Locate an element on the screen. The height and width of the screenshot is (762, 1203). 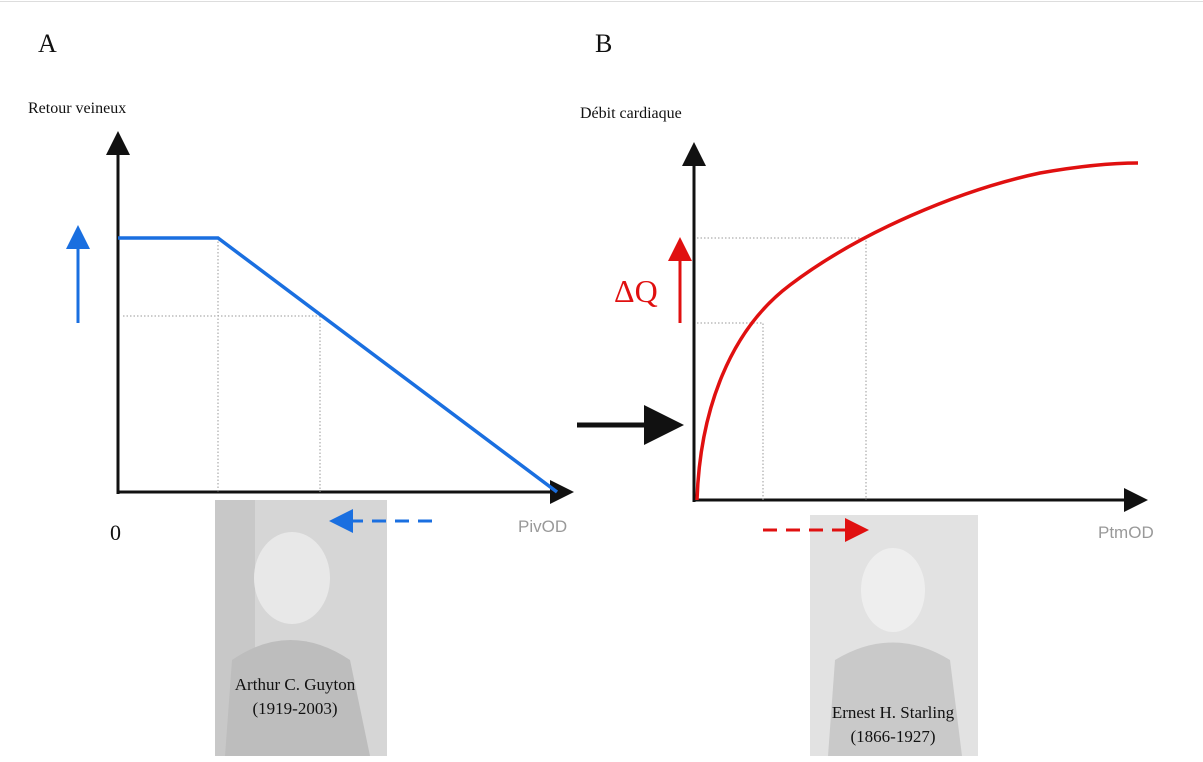
portrait: Arthur C. Guyton (1919-2003) is located at coordinates (301, 628).